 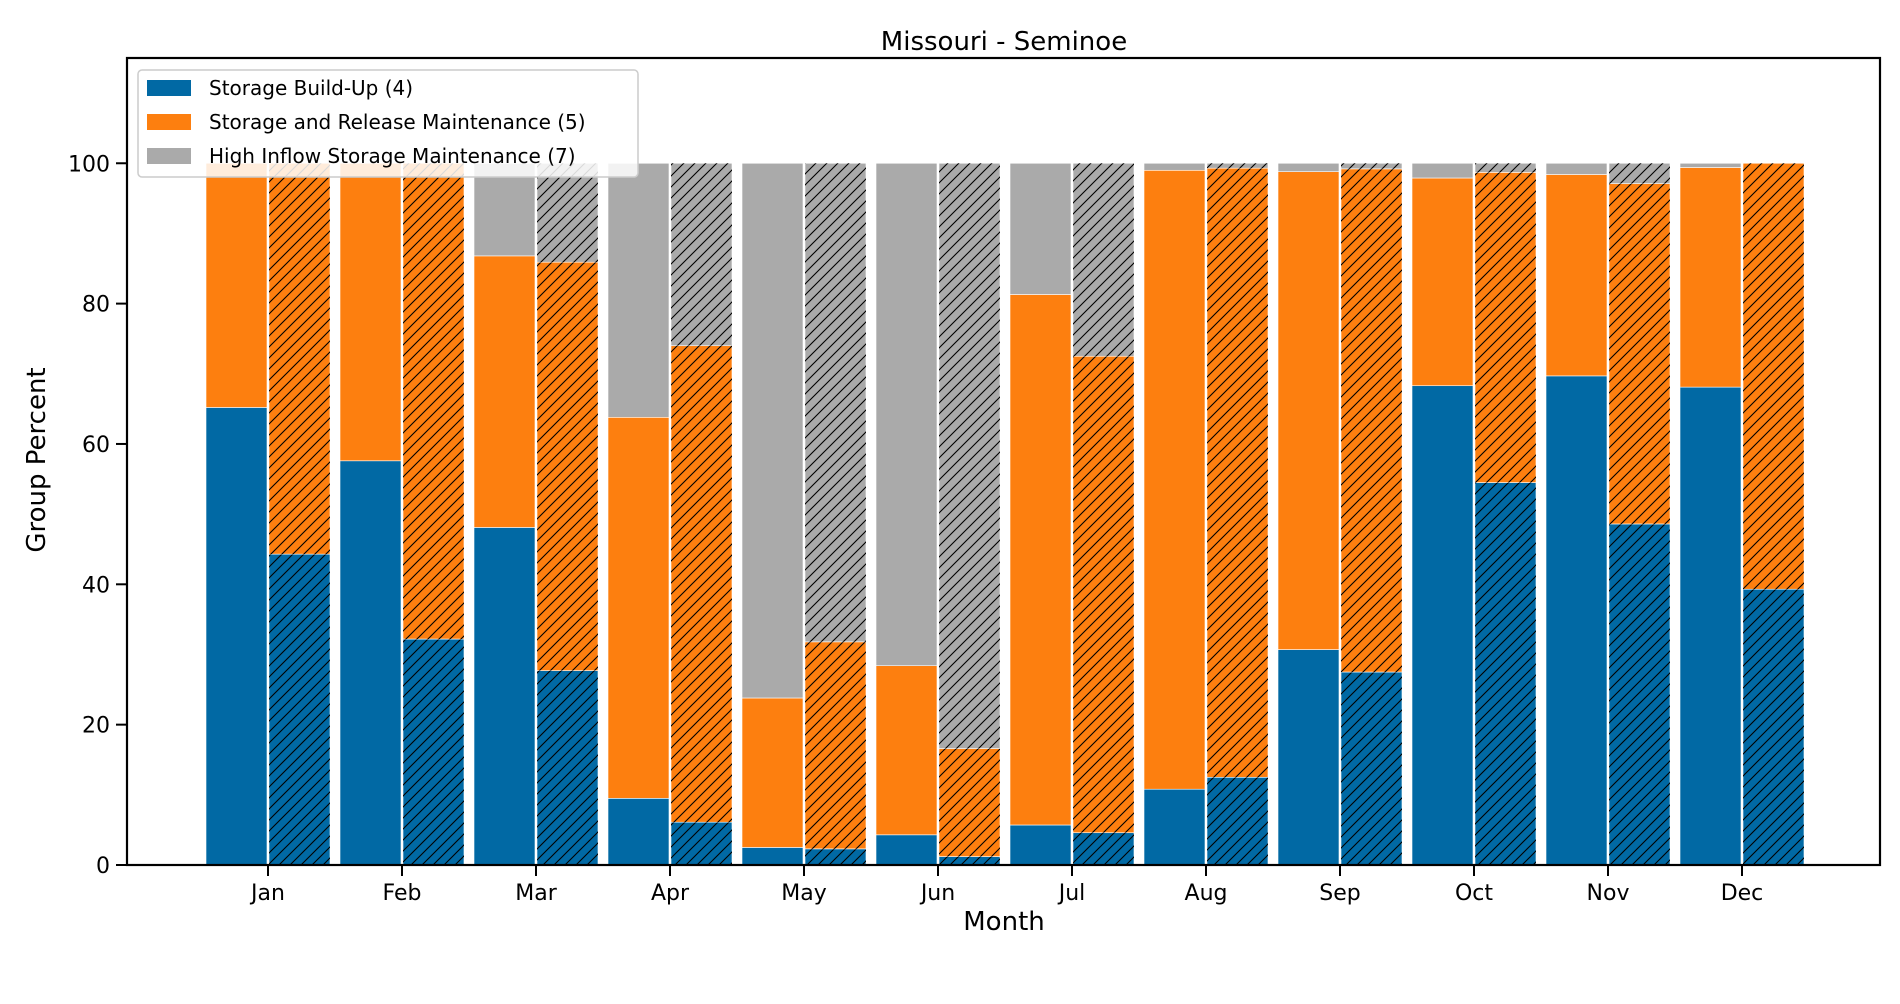 I want to click on legend-swatch-high-inflow, so click(x=169, y=156).